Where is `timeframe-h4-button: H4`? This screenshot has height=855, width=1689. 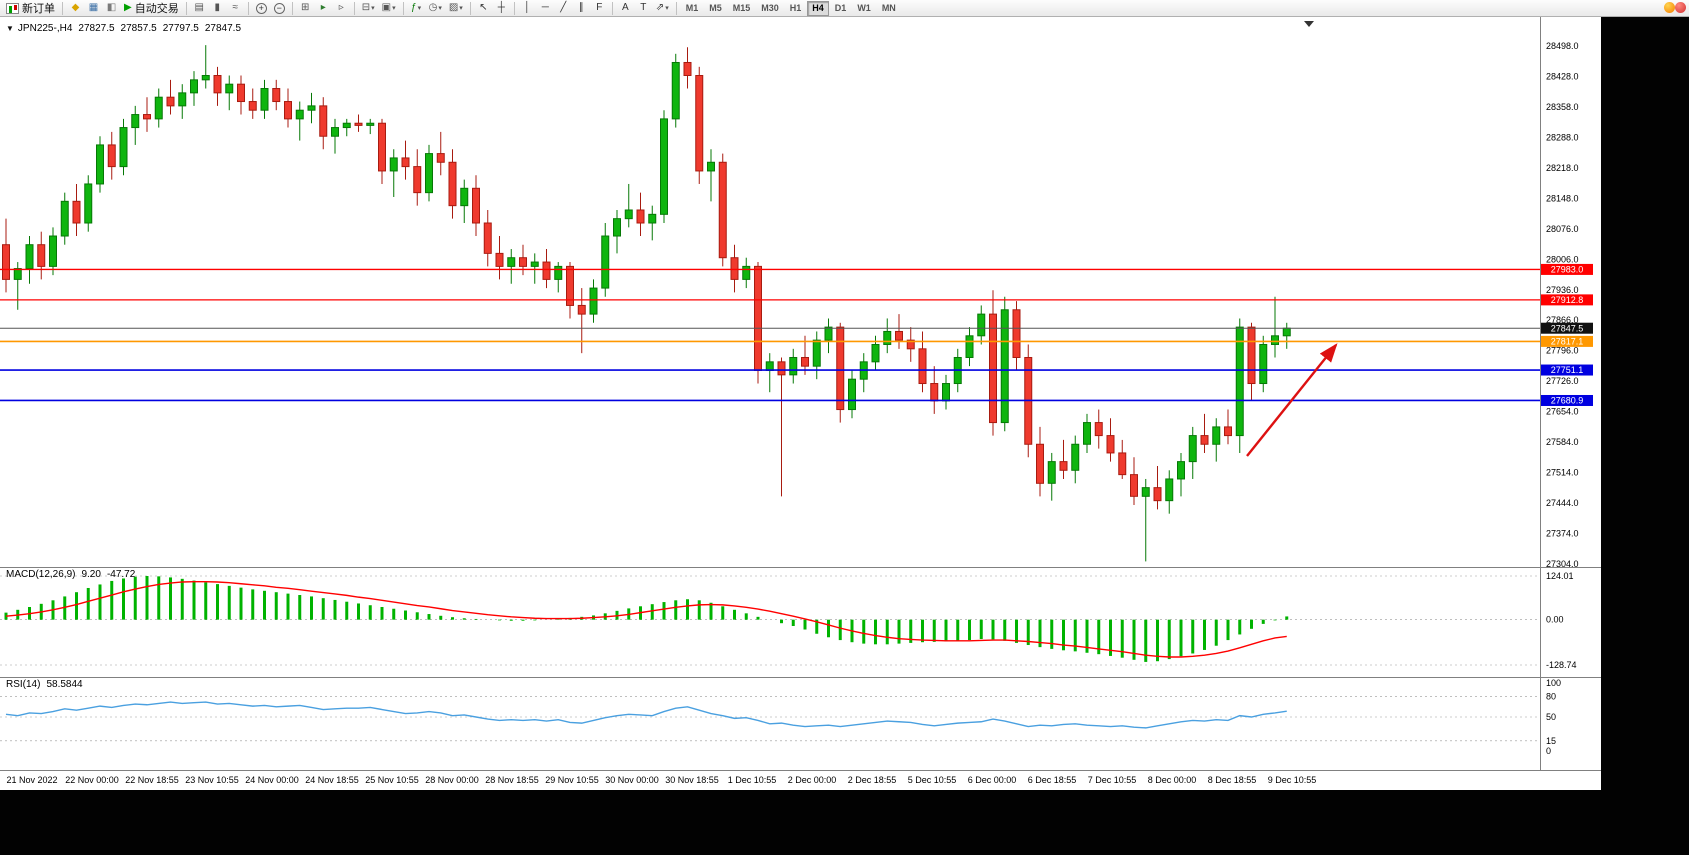 timeframe-h4-button: H4 is located at coordinates (818, 8).